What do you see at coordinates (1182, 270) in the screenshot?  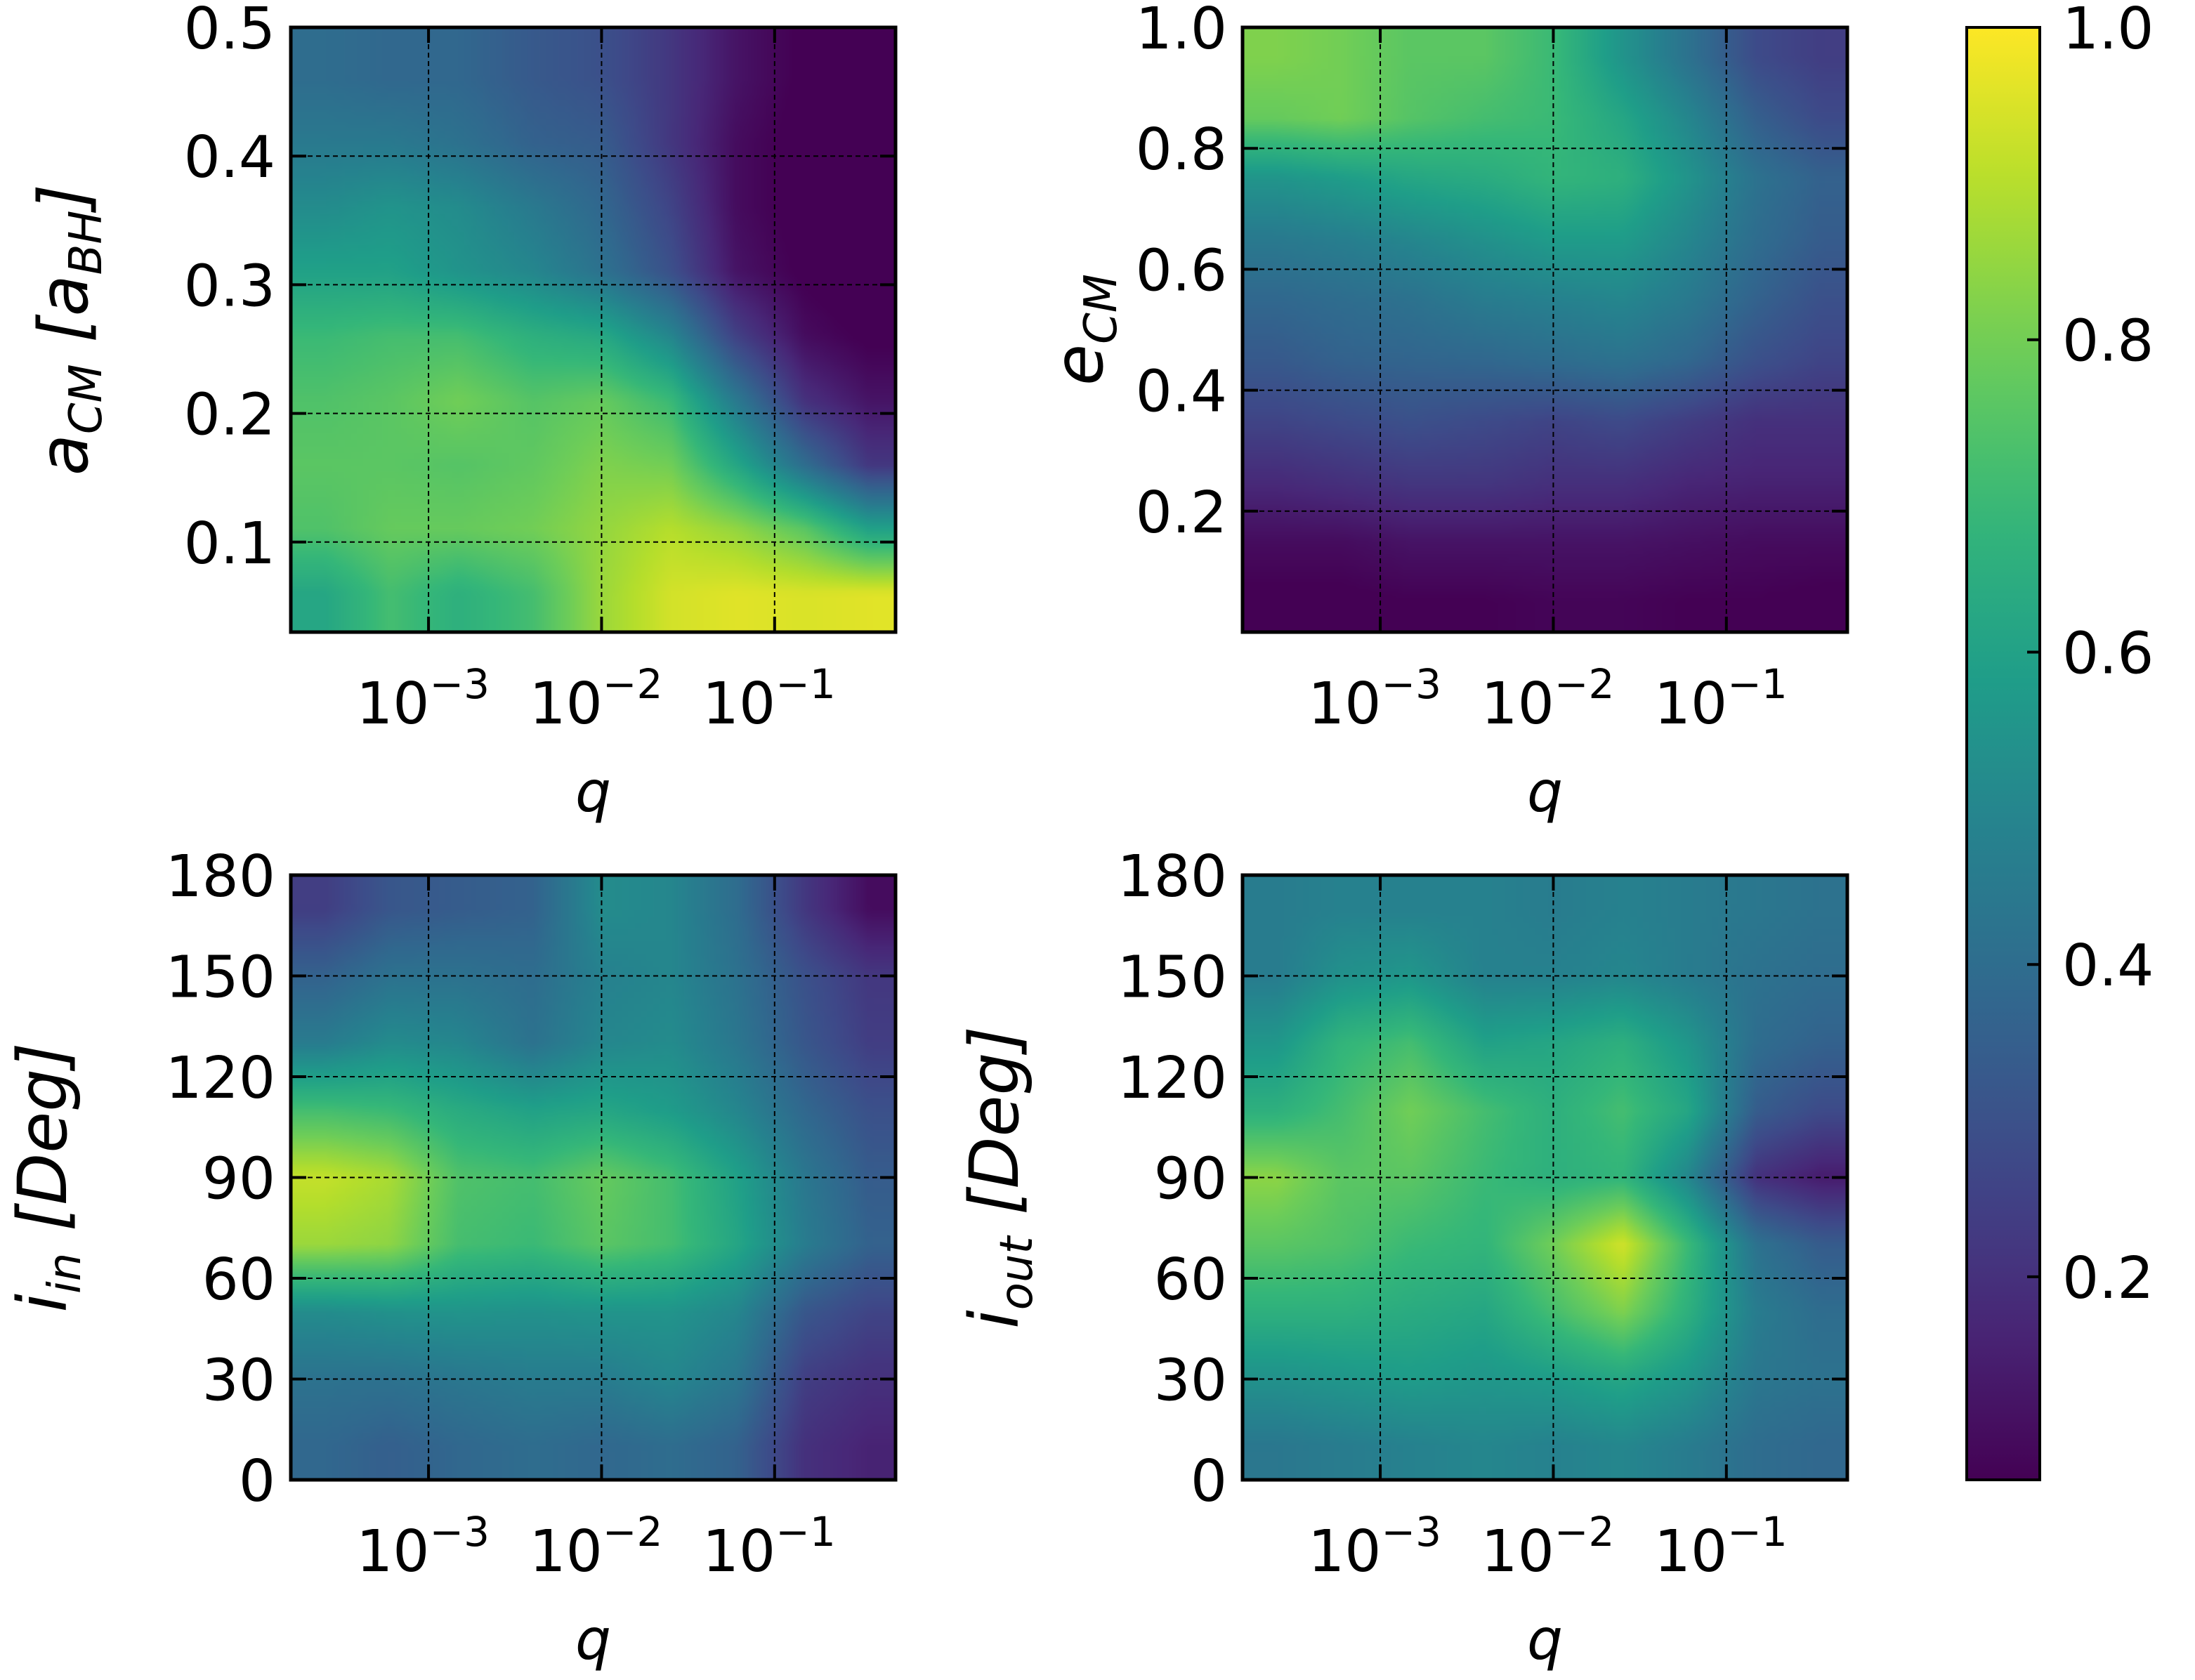 I see `y-tick-label: 0.6` at bounding box center [1182, 270].